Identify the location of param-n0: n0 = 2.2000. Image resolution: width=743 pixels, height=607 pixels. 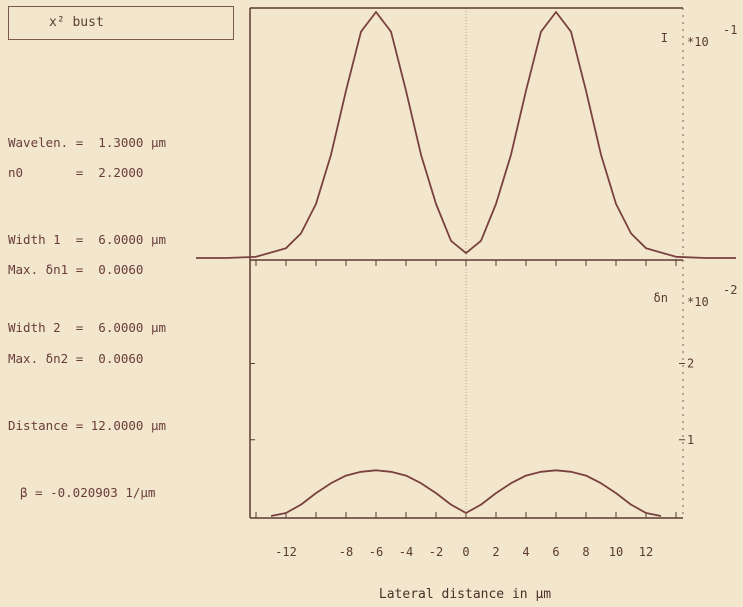
(76, 172).